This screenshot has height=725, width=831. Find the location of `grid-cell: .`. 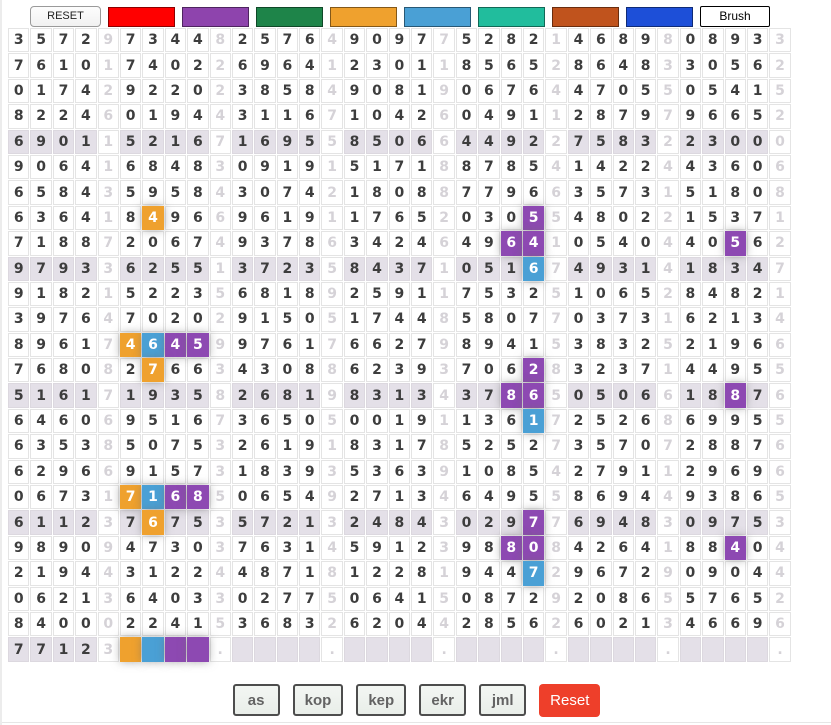

grid-cell: . is located at coordinates (220, 649).